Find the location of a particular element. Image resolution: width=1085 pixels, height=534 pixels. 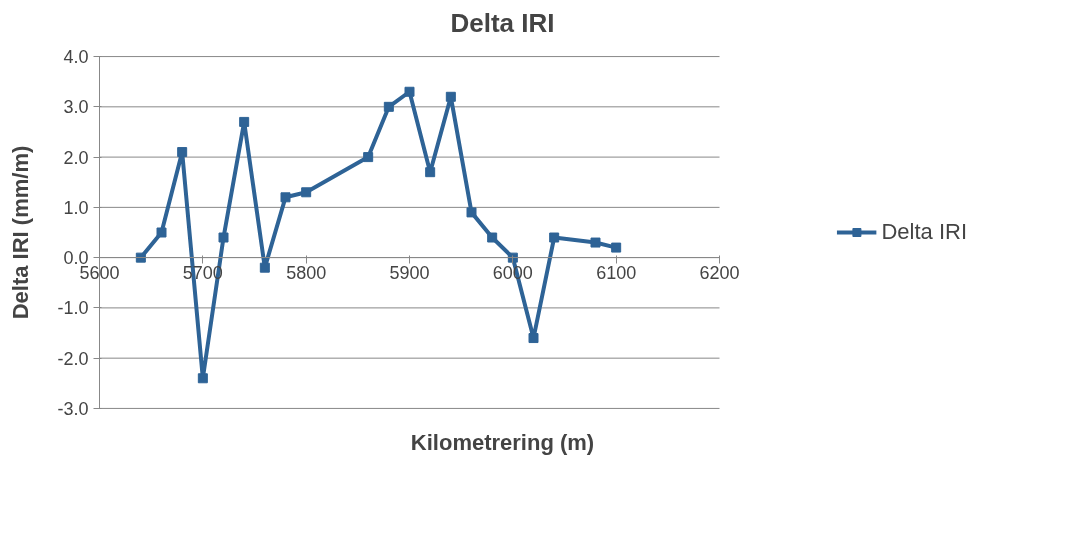

y-tick-label: -2.0 is located at coordinates (73, 358).